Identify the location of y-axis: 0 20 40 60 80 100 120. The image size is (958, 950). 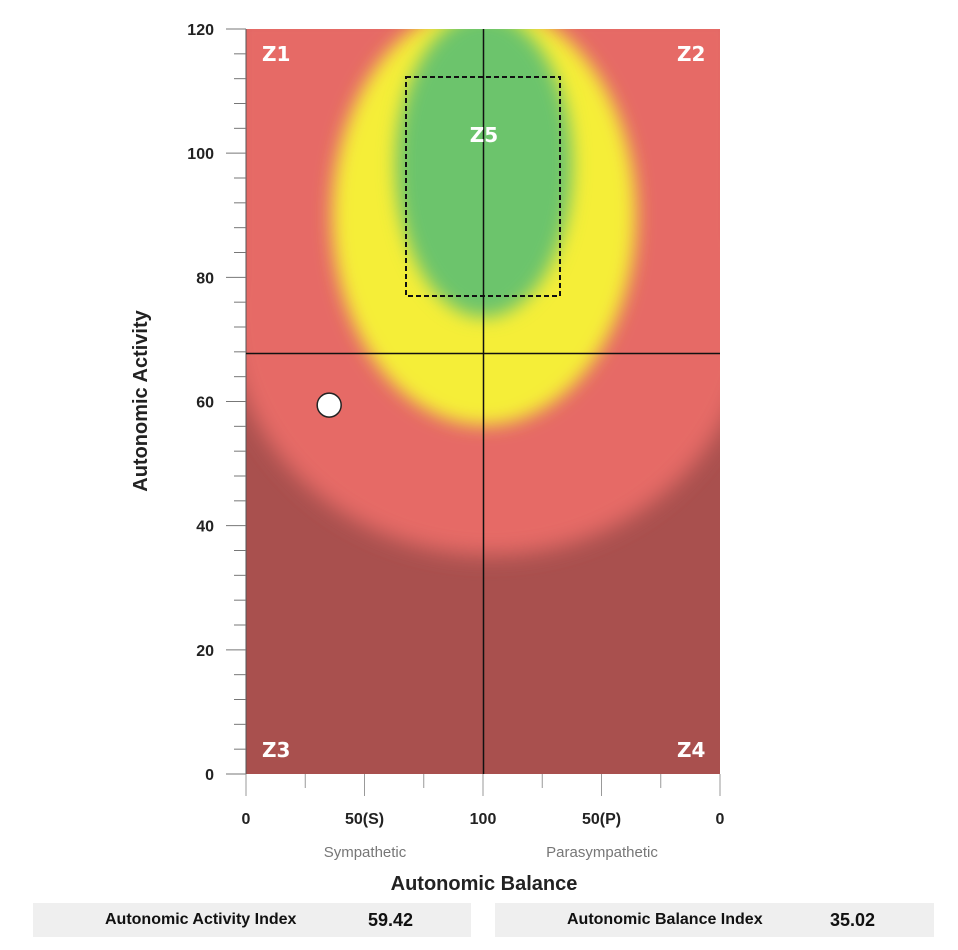
(217, 403).